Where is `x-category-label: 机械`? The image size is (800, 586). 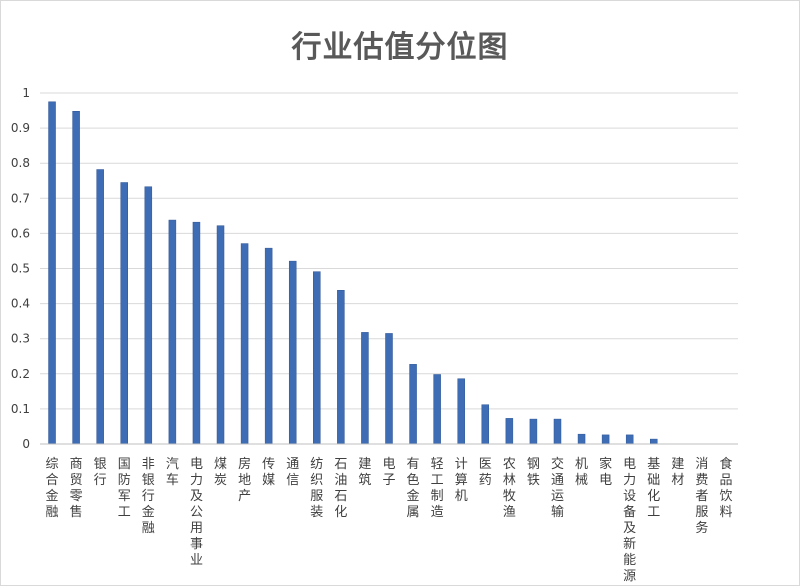
x-category-label: 机械 is located at coordinates (581, 472).